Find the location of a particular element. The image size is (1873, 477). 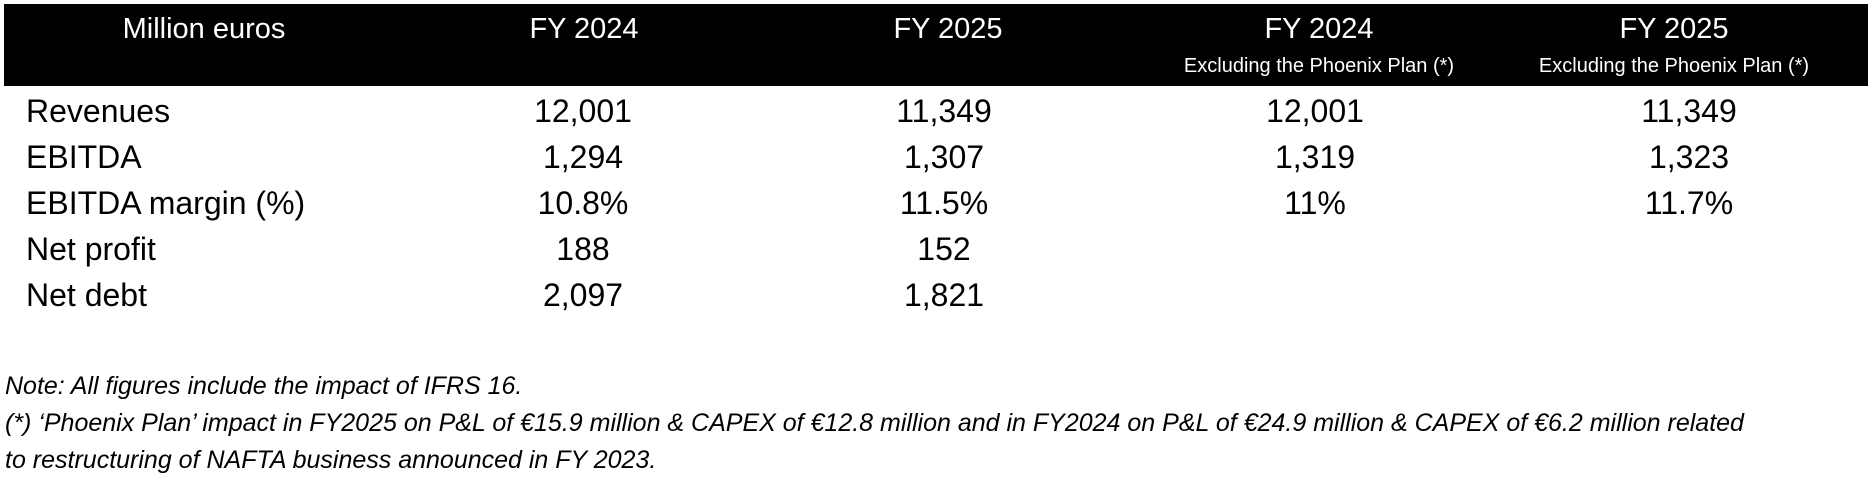

row-label: Net profit is located at coordinates (91, 249).